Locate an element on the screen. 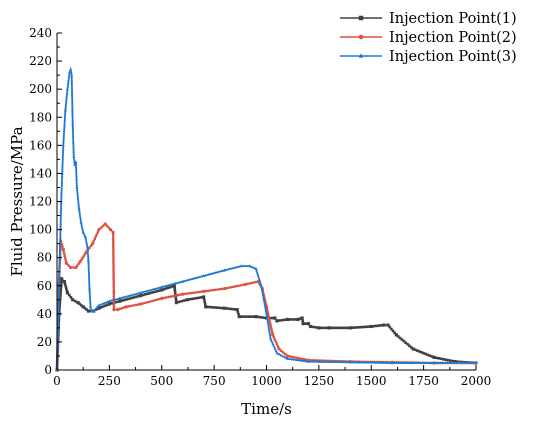 Image resolution: width=550 pixels, height=430 pixels. x-tick-label: 1000 is located at coordinates (266, 381).